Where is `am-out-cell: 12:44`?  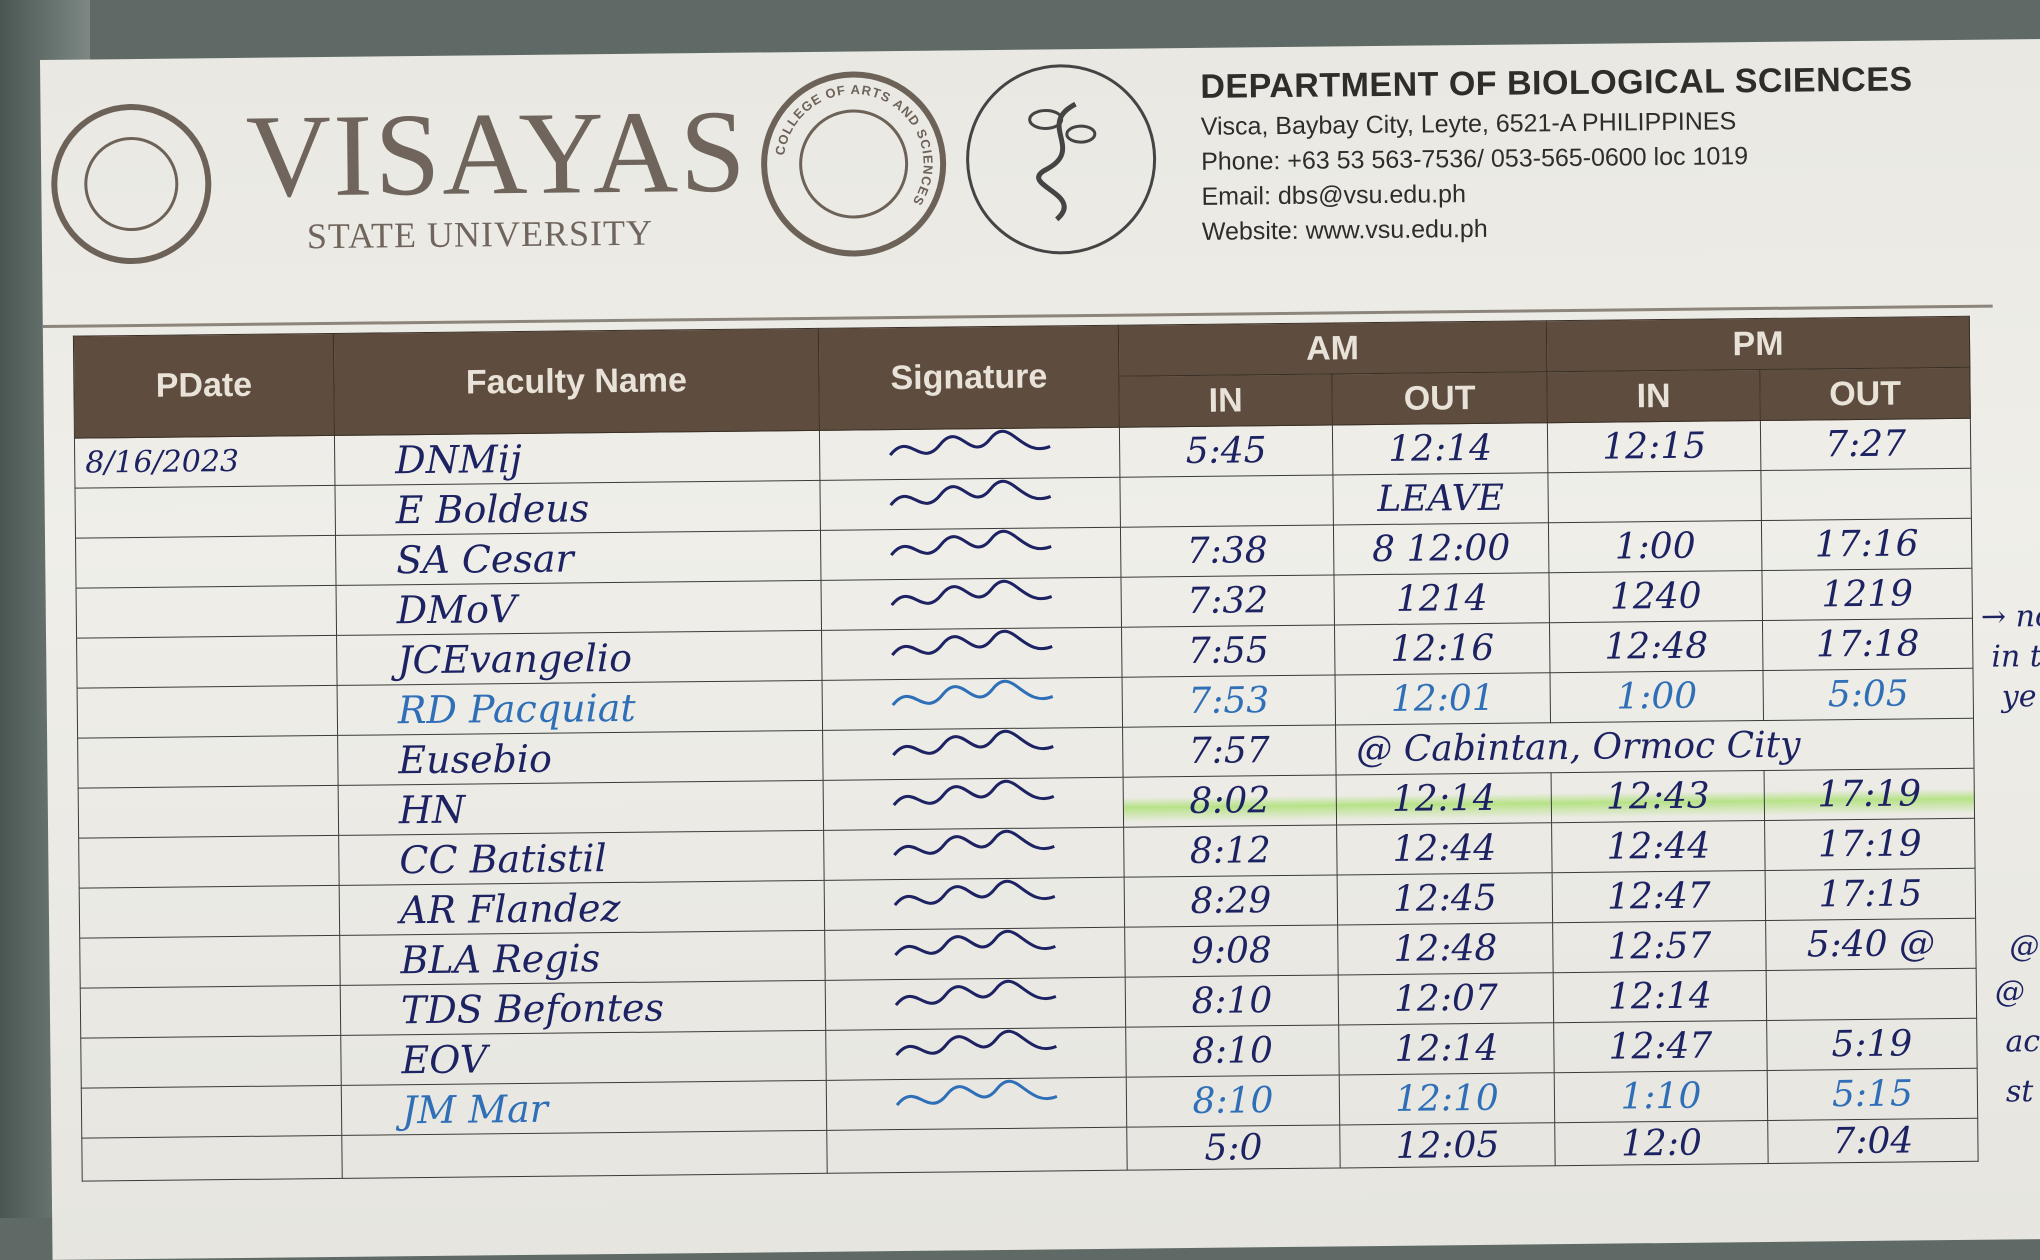
am-out-cell: 12:44 is located at coordinates (1444, 848).